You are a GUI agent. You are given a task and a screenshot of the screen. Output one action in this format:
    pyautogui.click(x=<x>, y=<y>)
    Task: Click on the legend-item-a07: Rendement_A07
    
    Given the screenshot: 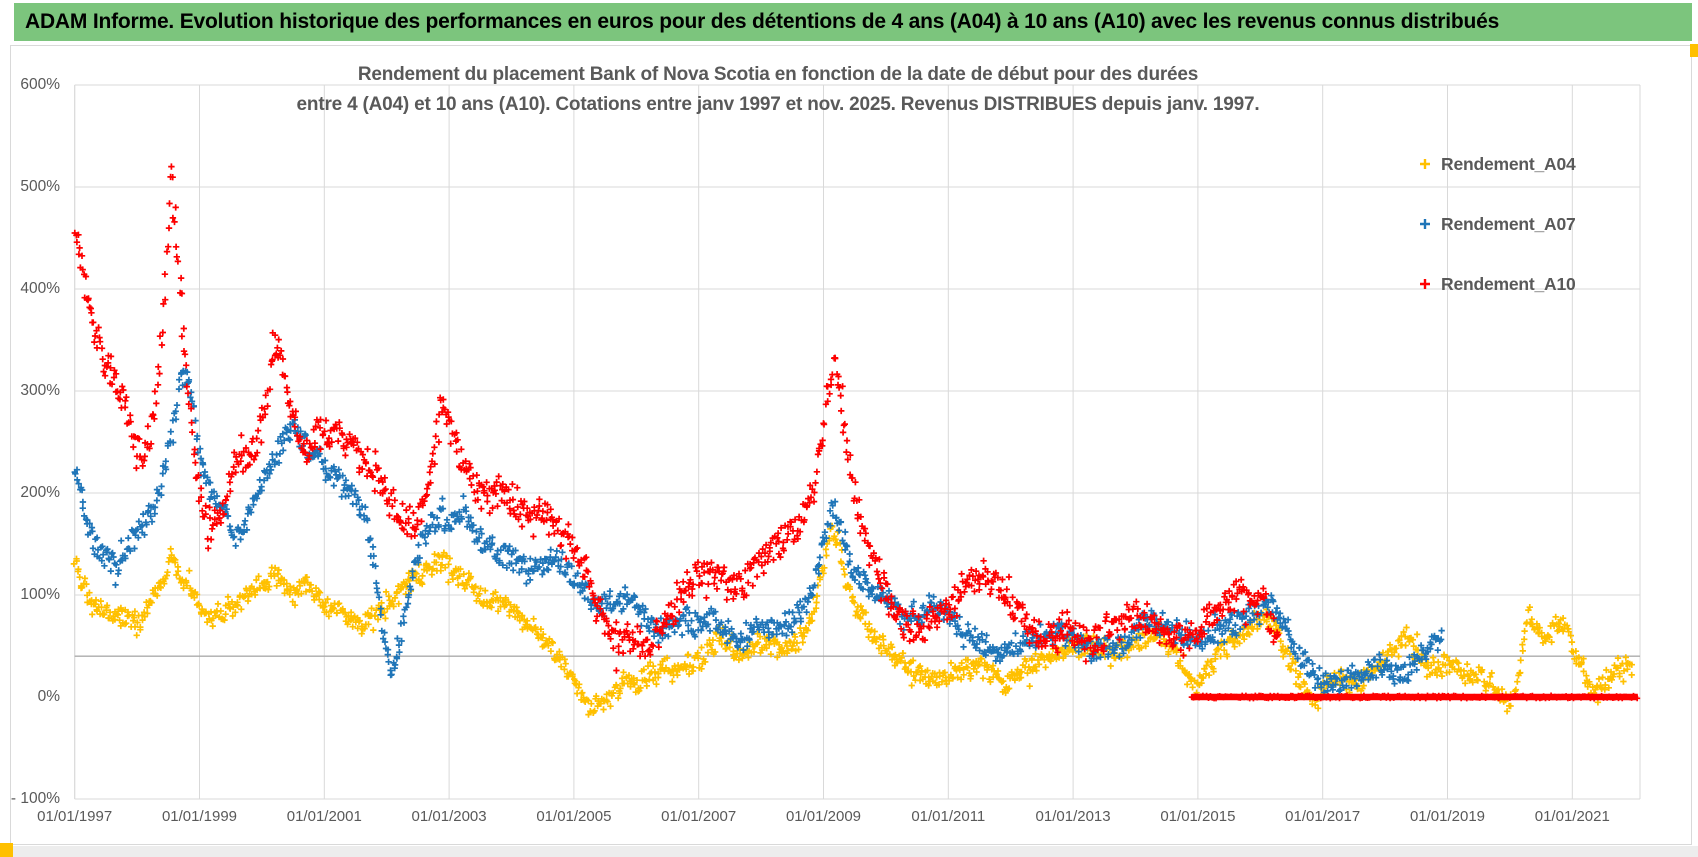 What is the action you would take?
    pyautogui.click(x=1513, y=224)
    